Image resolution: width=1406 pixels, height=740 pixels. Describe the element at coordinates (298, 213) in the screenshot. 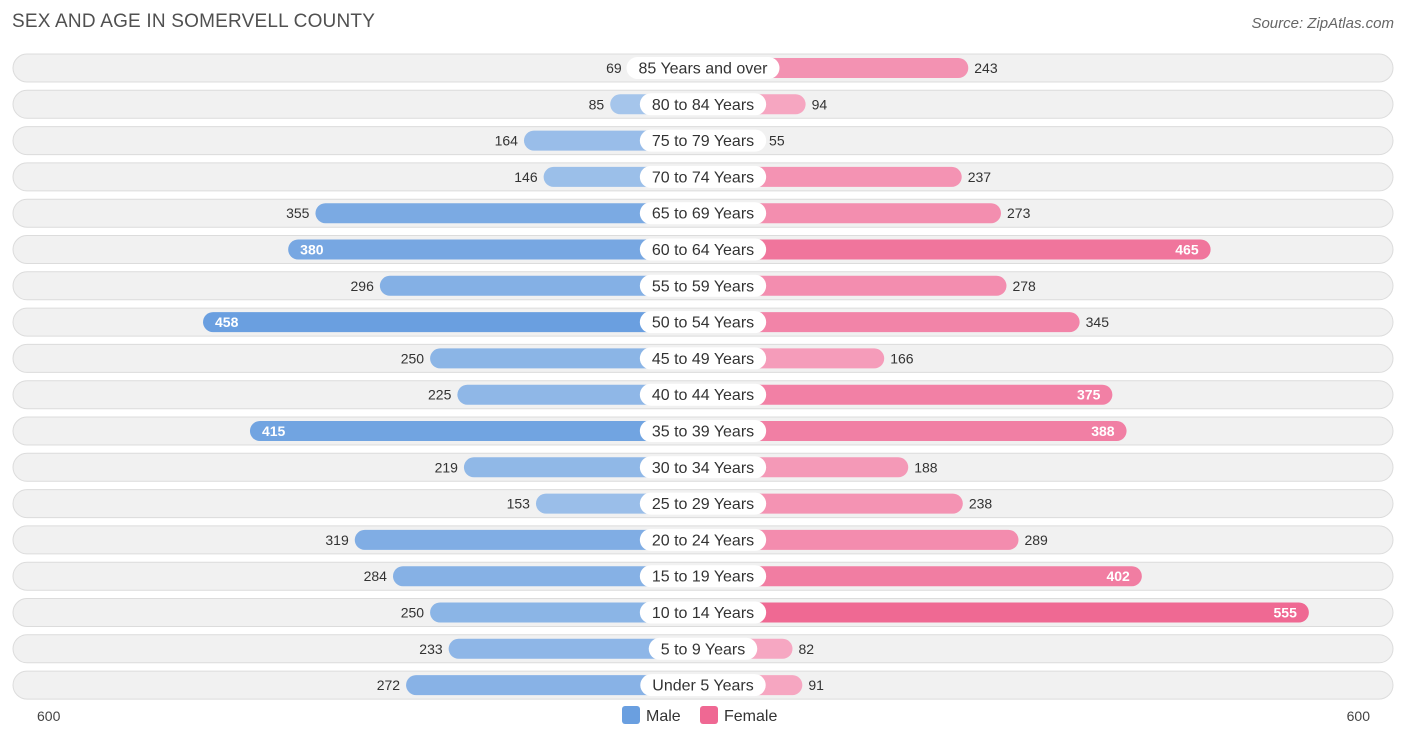

I see `male-value-label: 355` at that location.